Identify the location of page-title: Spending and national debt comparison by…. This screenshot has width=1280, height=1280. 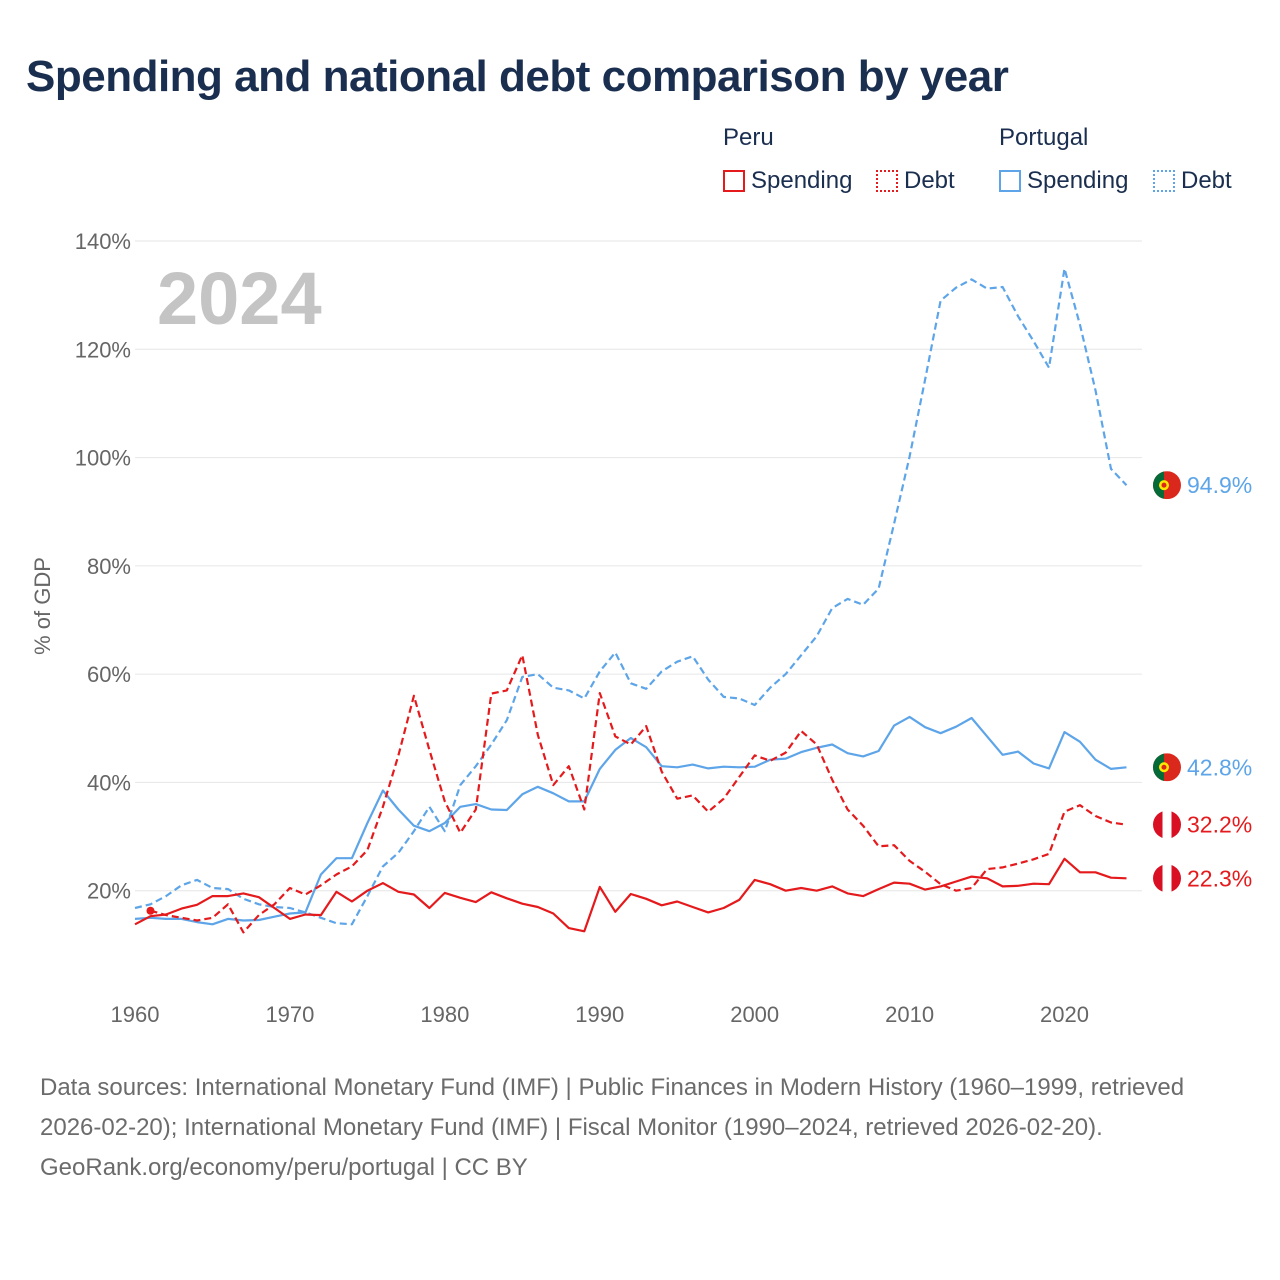
(517, 76).